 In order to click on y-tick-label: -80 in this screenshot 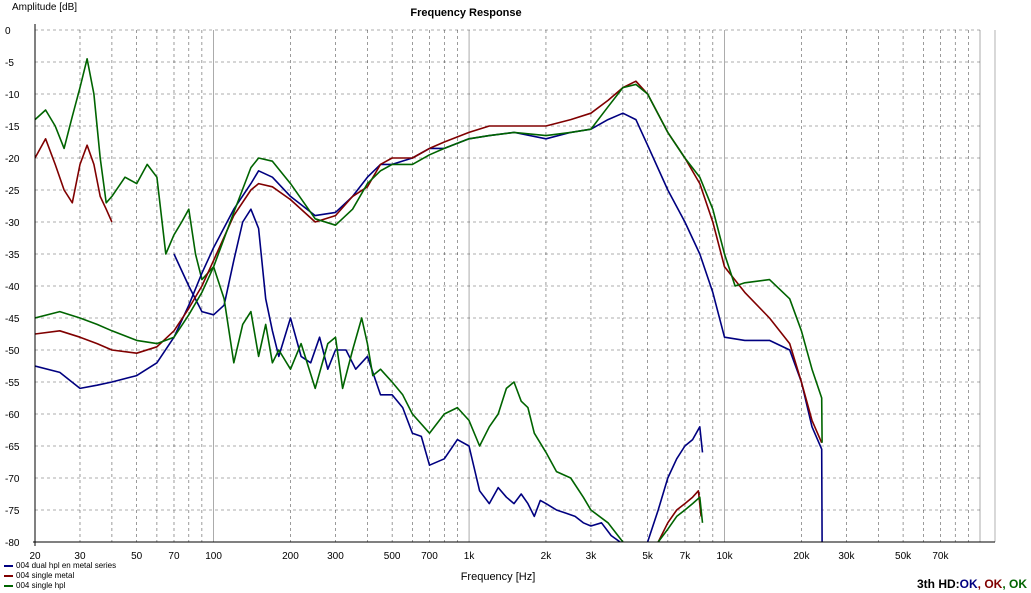, I will do `click(12, 543)`.